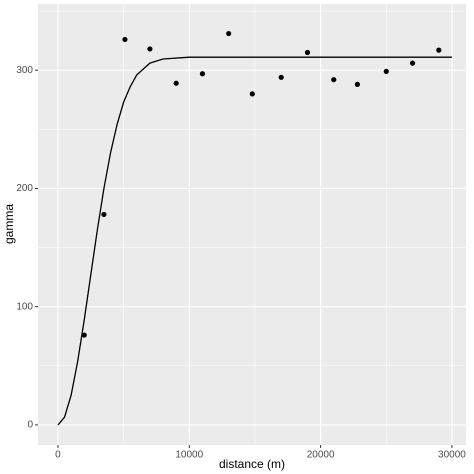 The height and width of the screenshot is (474, 474). Describe the element at coordinates (24, 70) in the screenshot. I see `y-tick-label: 300` at that location.